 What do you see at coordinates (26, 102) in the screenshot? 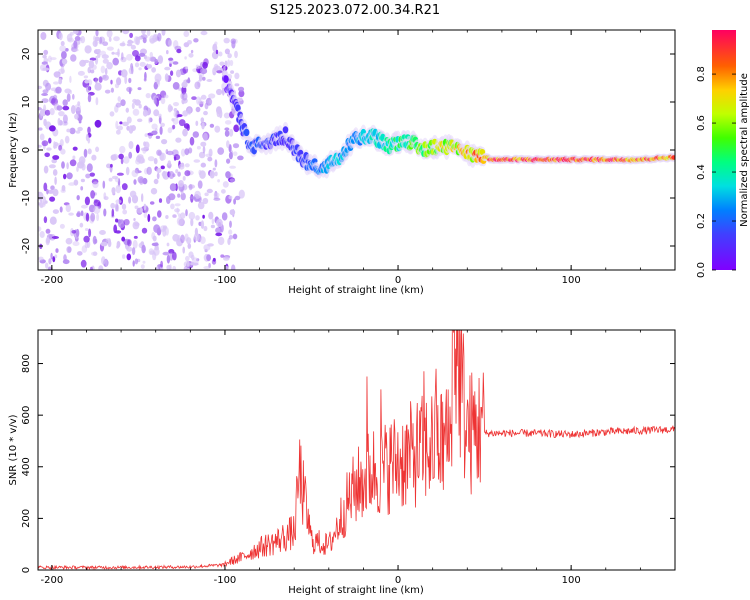
I see `y-tick-label: 10` at bounding box center [26, 102].